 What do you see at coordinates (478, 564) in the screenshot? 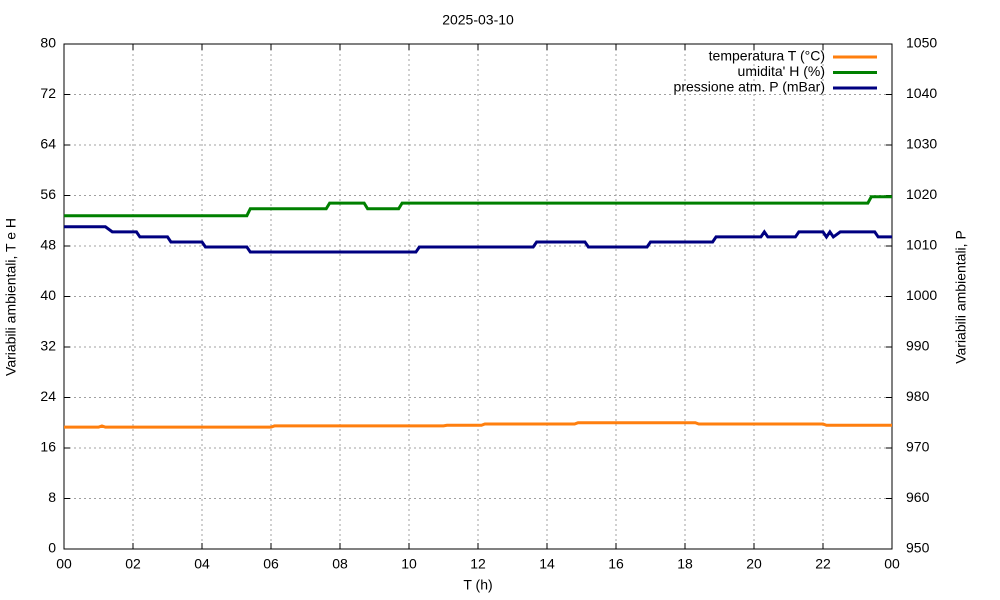
I see `x-tick-label: 12` at bounding box center [478, 564].